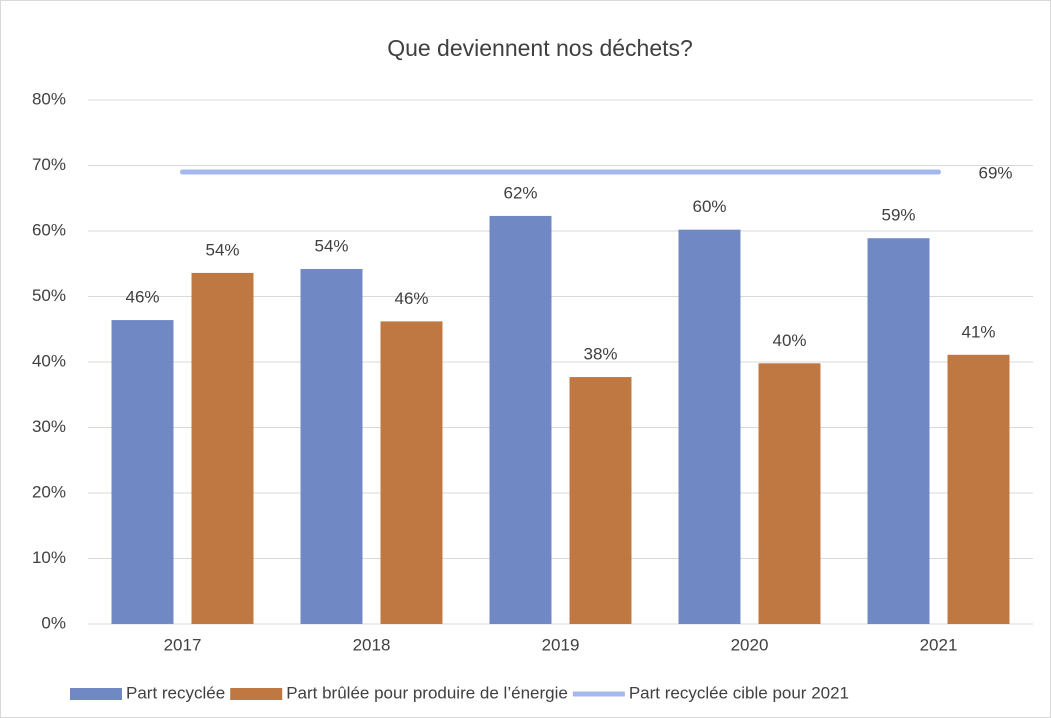 The image size is (1051, 718). I want to click on x-tick-label: 2021, so click(939, 644).